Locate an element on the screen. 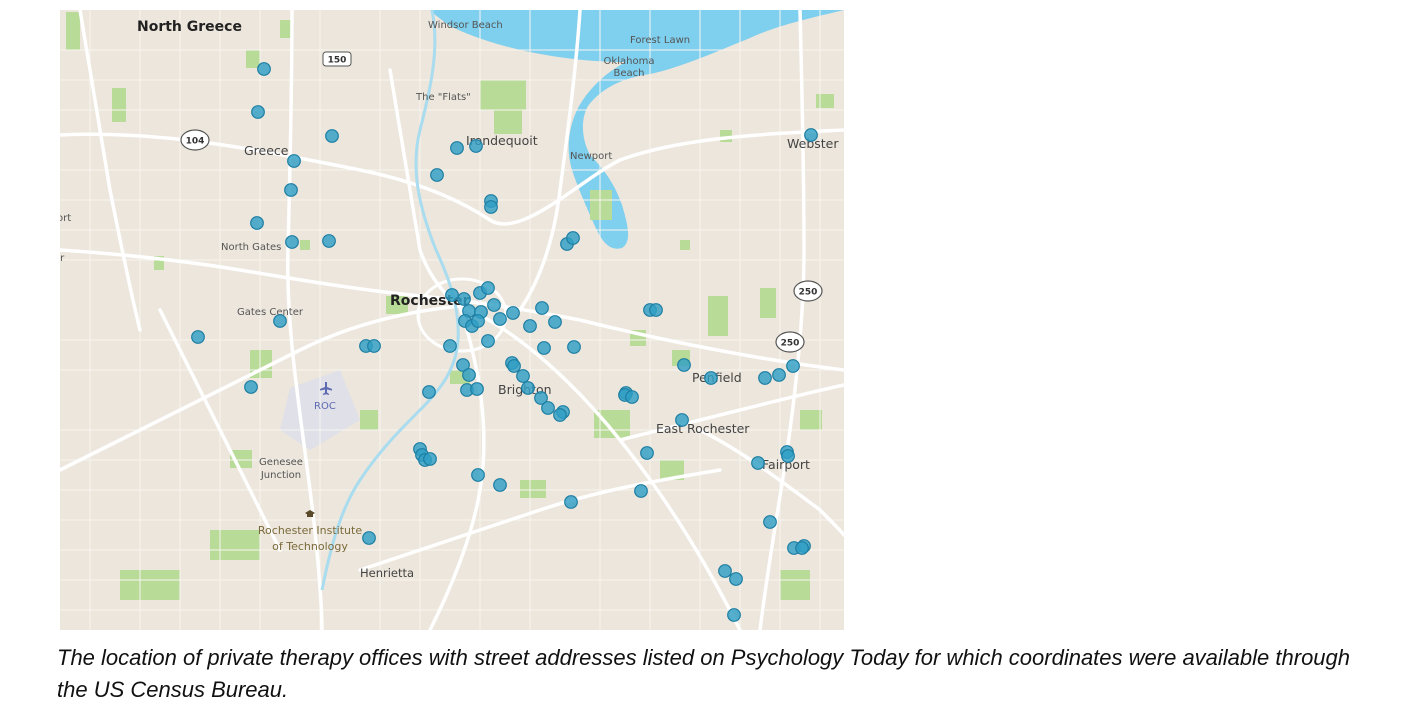  label-rit-line1: Rochester Institute is located at coordinates (310, 530).